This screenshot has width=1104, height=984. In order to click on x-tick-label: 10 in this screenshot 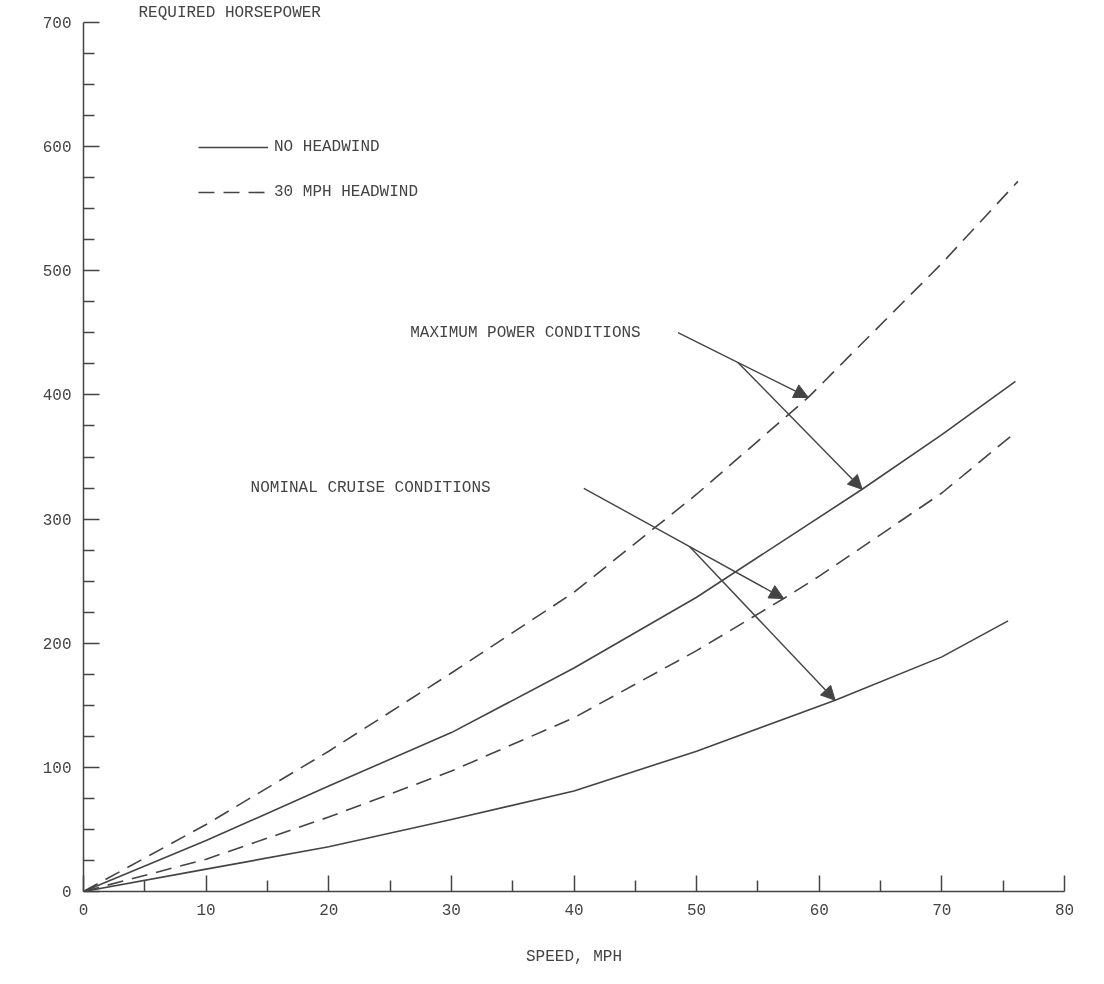, I will do `click(206, 910)`.